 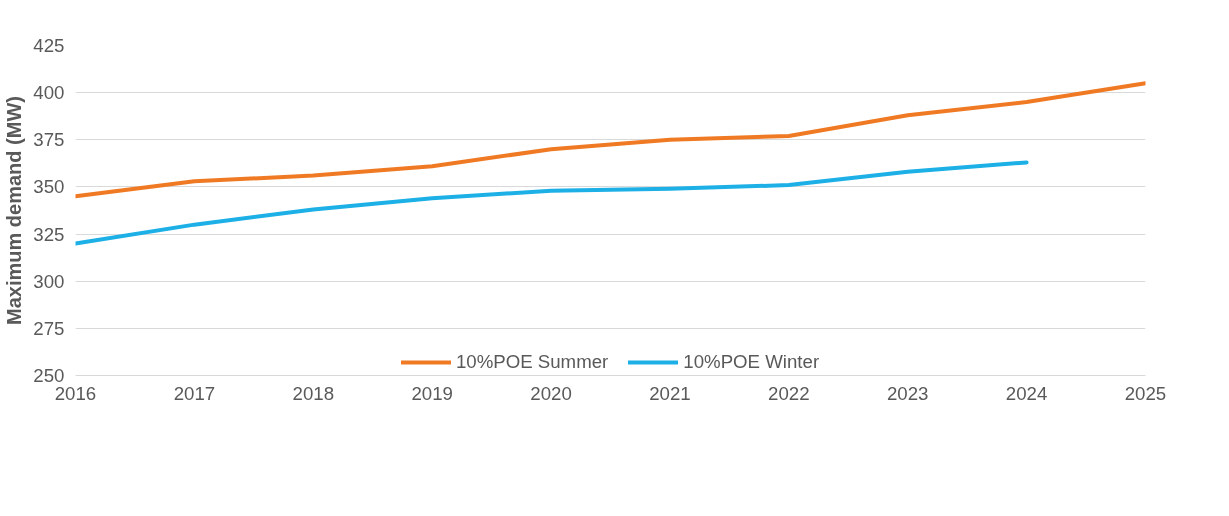 What do you see at coordinates (551, 393) in the screenshot?
I see `x-tick-label: 2020` at bounding box center [551, 393].